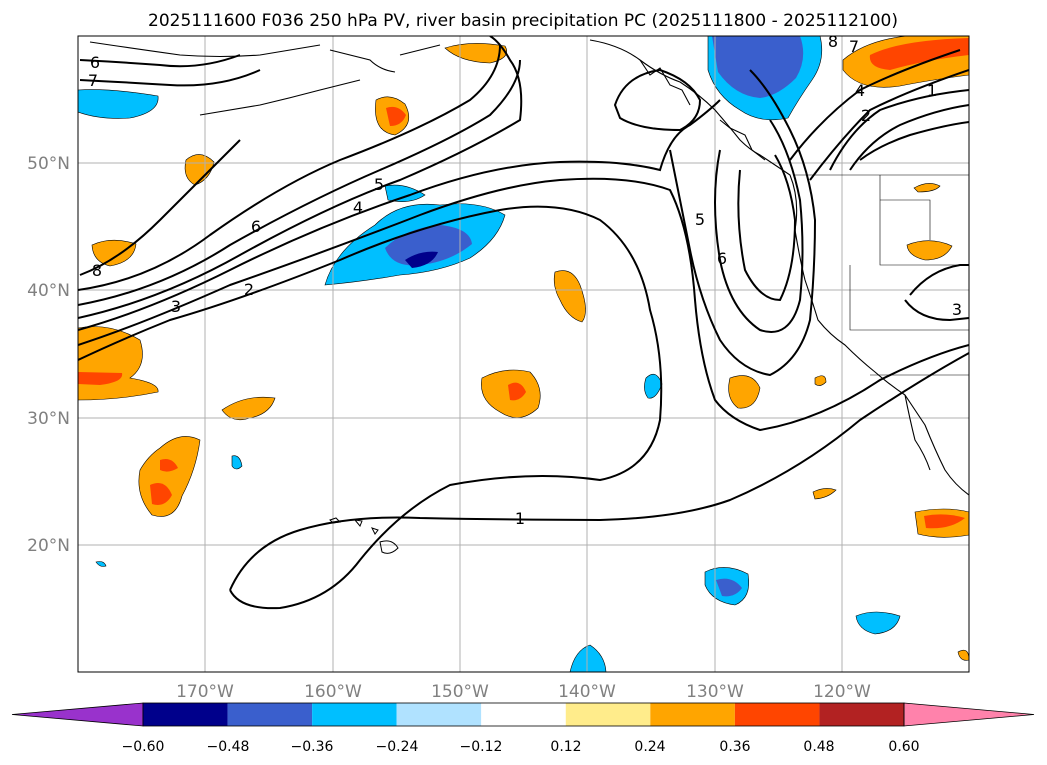 This screenshot has width=1047, height=765. I want to click on lat-label: 30°N, so click(48, 419).